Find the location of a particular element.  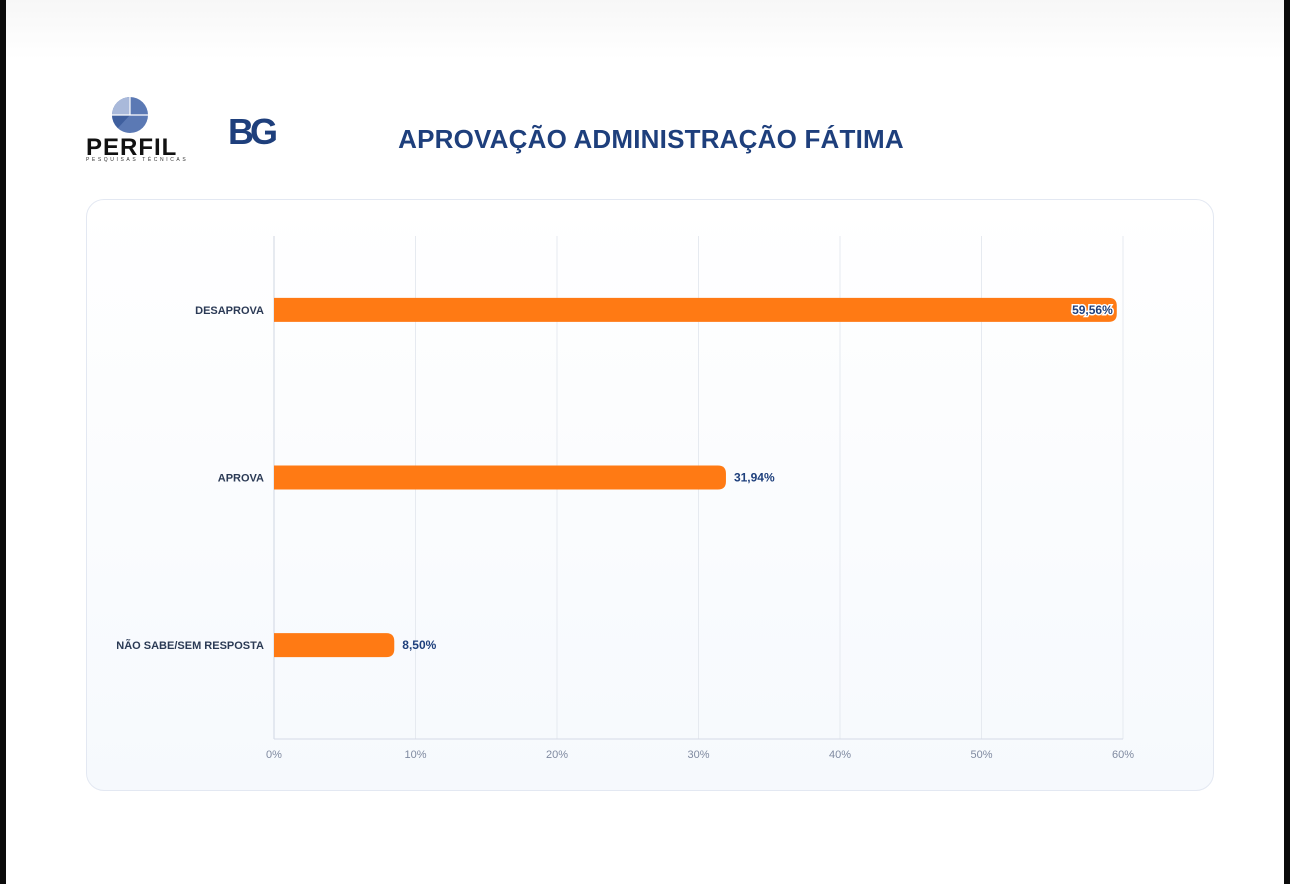

page-title: APROVAÇÃO ADMINISTRAÇÃO FÁTIMA is located at coordinates (651, 139).